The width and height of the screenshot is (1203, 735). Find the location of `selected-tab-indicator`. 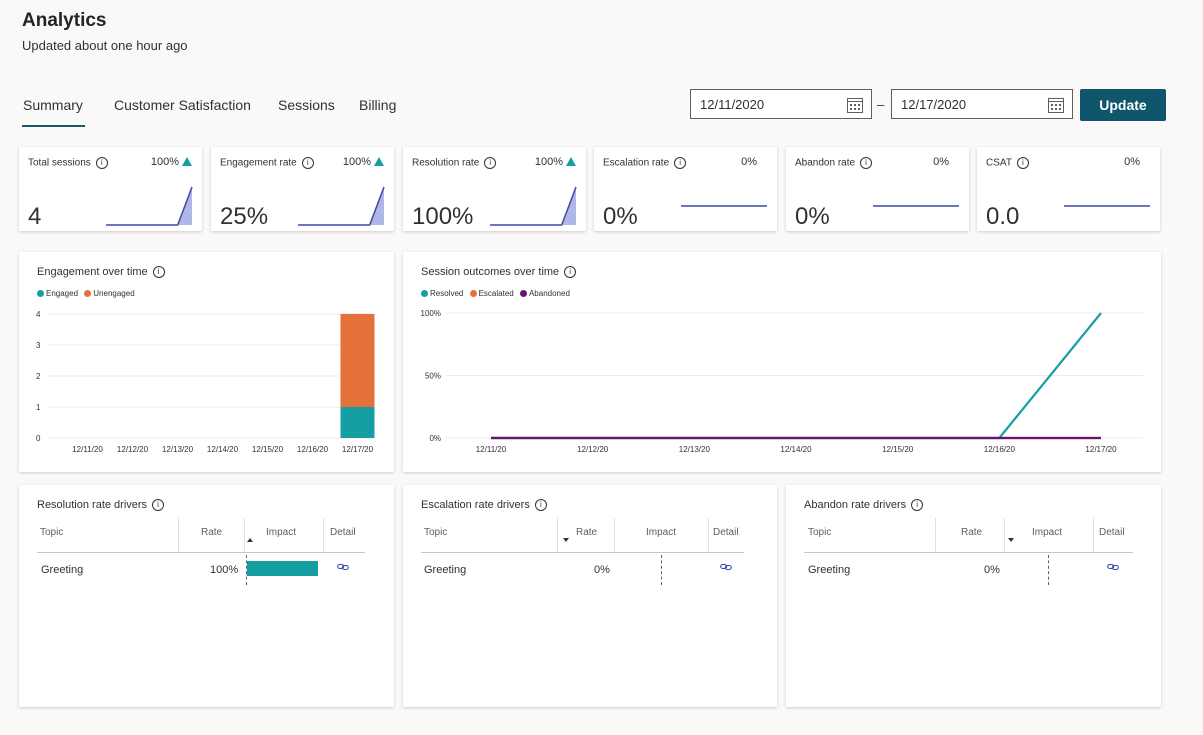

selected-tab-indicator is located at coordinates (53, 126).